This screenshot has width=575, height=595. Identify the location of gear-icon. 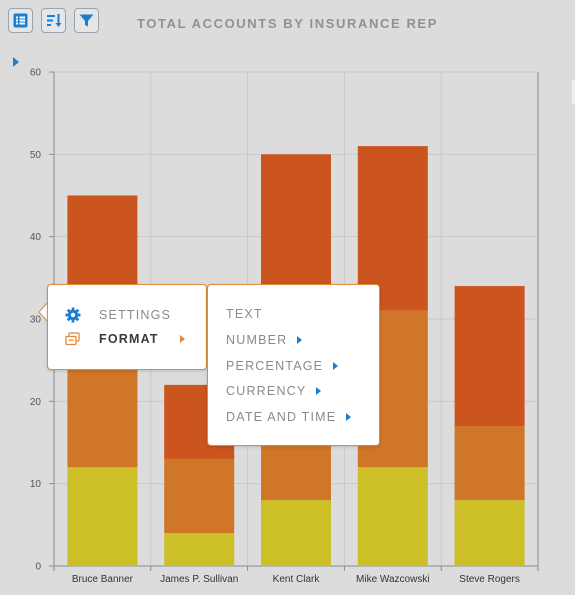
(73, 315).